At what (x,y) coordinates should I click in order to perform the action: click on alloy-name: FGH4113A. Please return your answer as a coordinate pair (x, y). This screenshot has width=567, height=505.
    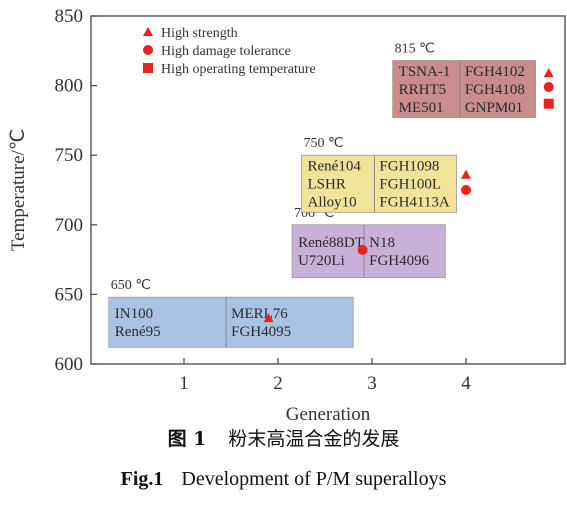
    Looking at the image, I should click on (414, 203).